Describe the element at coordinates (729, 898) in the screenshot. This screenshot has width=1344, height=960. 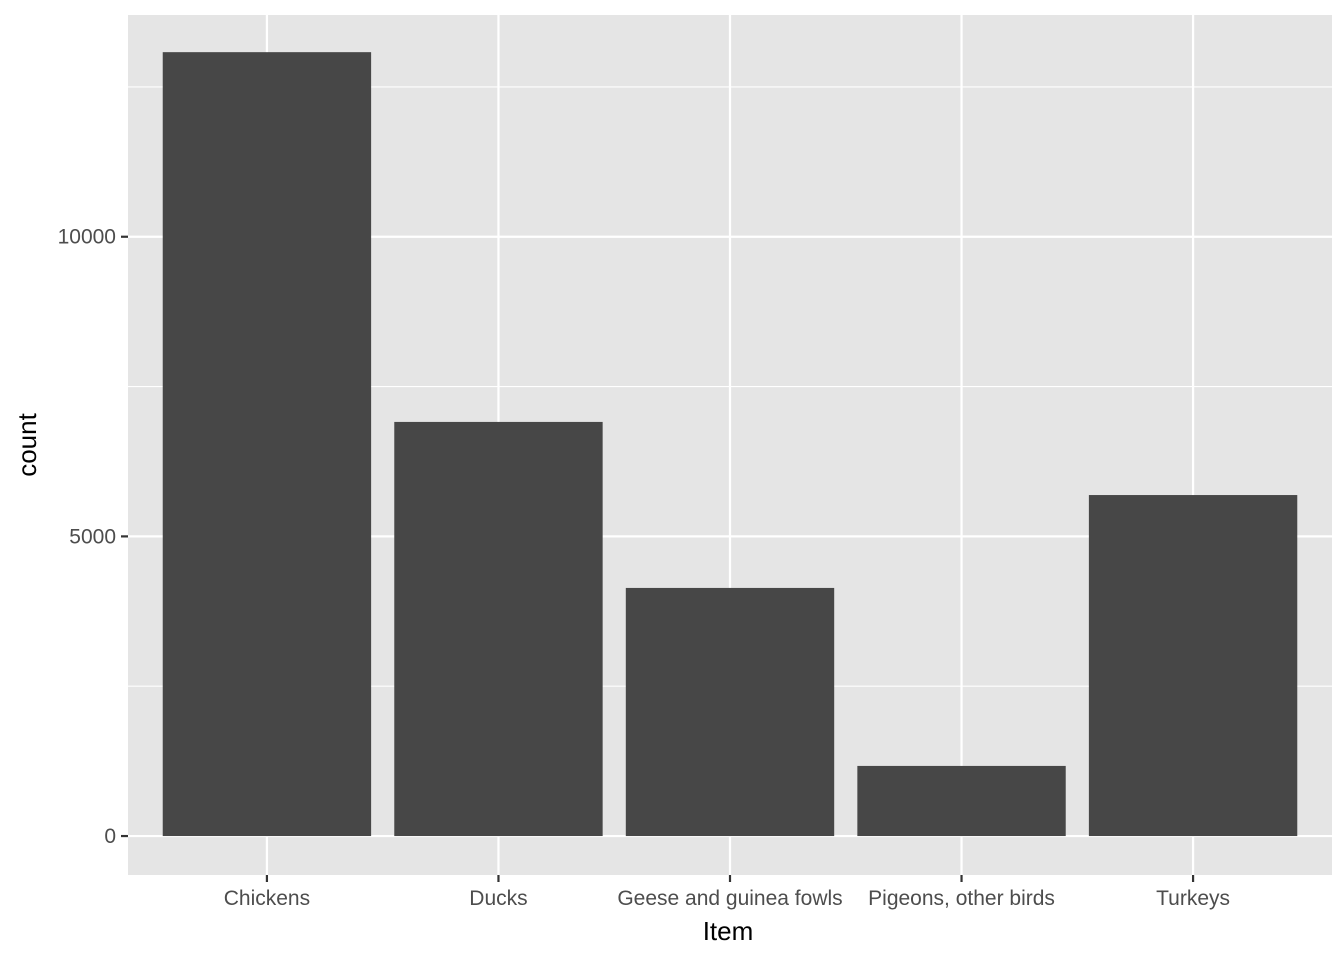
I see `x-tick-label: Geese and guinea fowls` at that location.